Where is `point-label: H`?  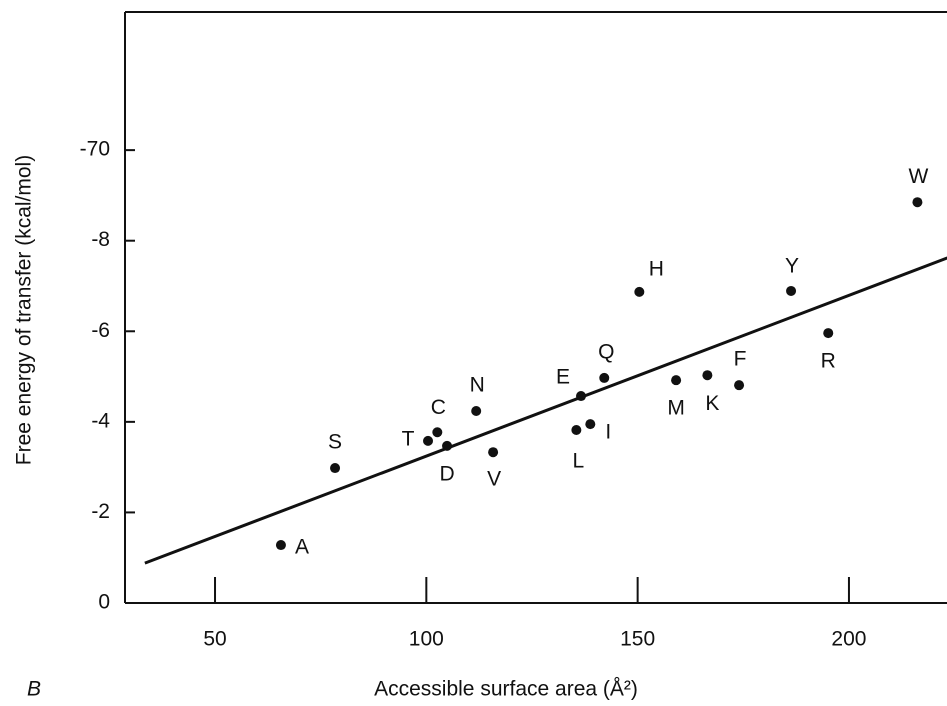 point-label: H is located at coordinates (656, 268).